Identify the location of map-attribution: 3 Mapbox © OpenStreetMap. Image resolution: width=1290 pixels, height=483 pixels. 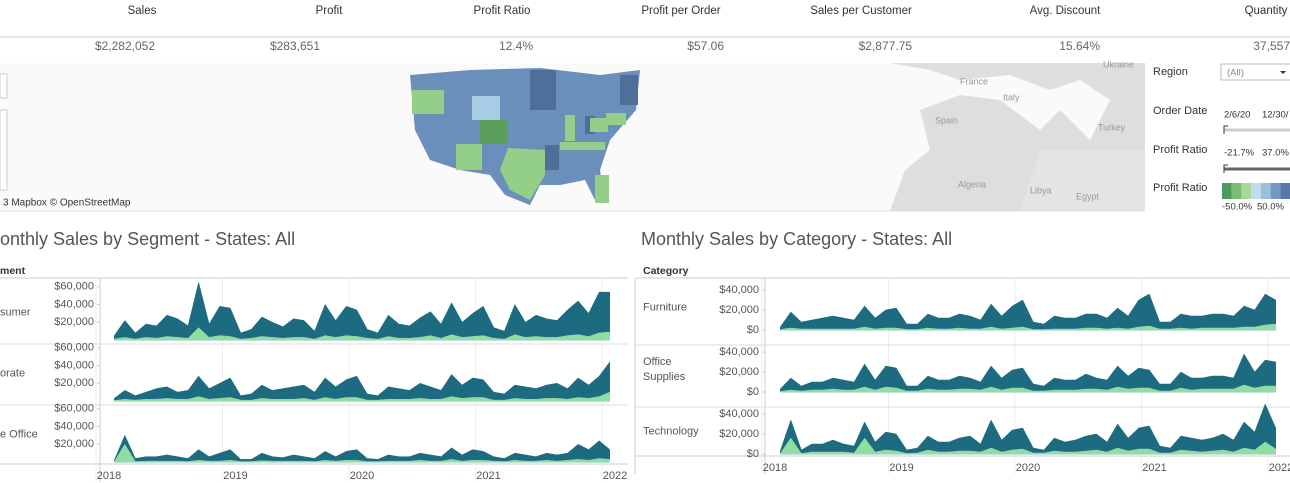
(67, 203).